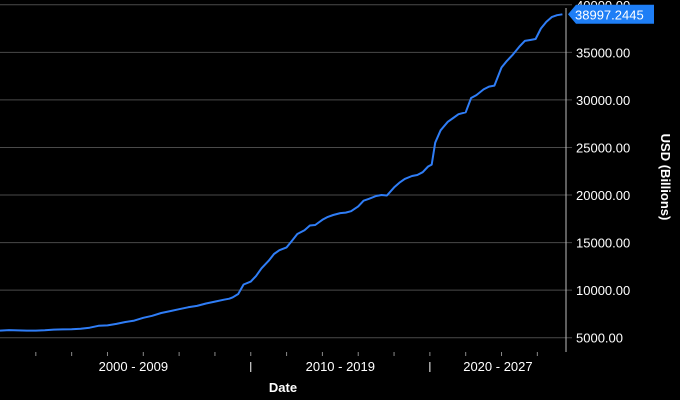  What do you see at coordinates (603, 100) in the screenshot?
I see `y-tick-label: 30000.00` at bounding box center [603, 100].